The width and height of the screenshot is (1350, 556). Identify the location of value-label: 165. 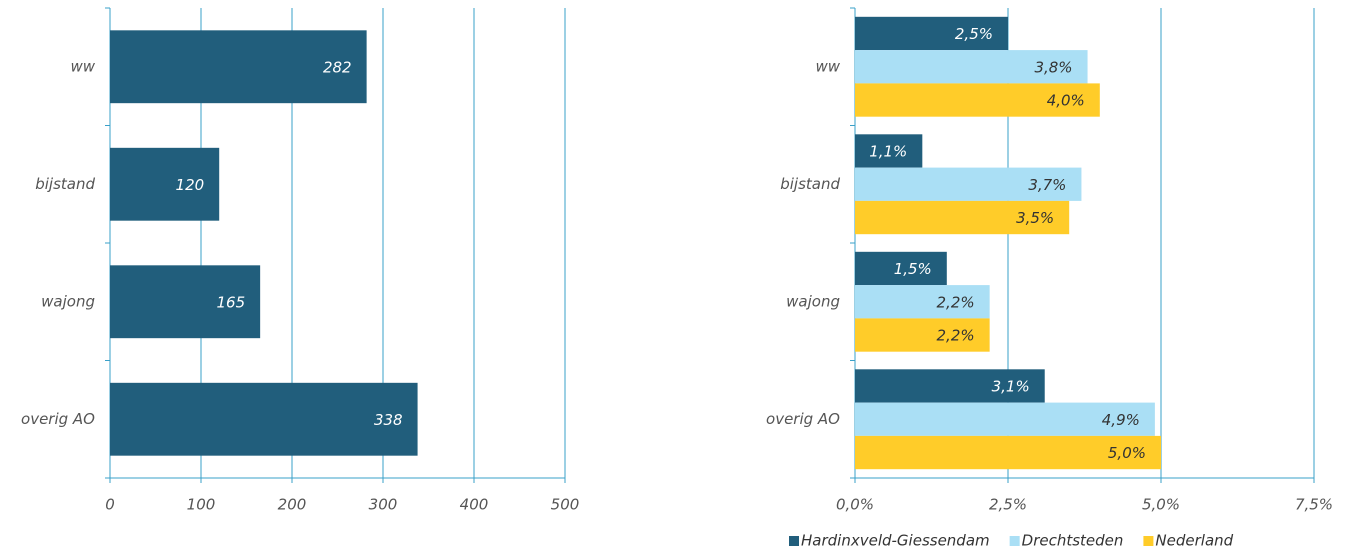
(231, 302).